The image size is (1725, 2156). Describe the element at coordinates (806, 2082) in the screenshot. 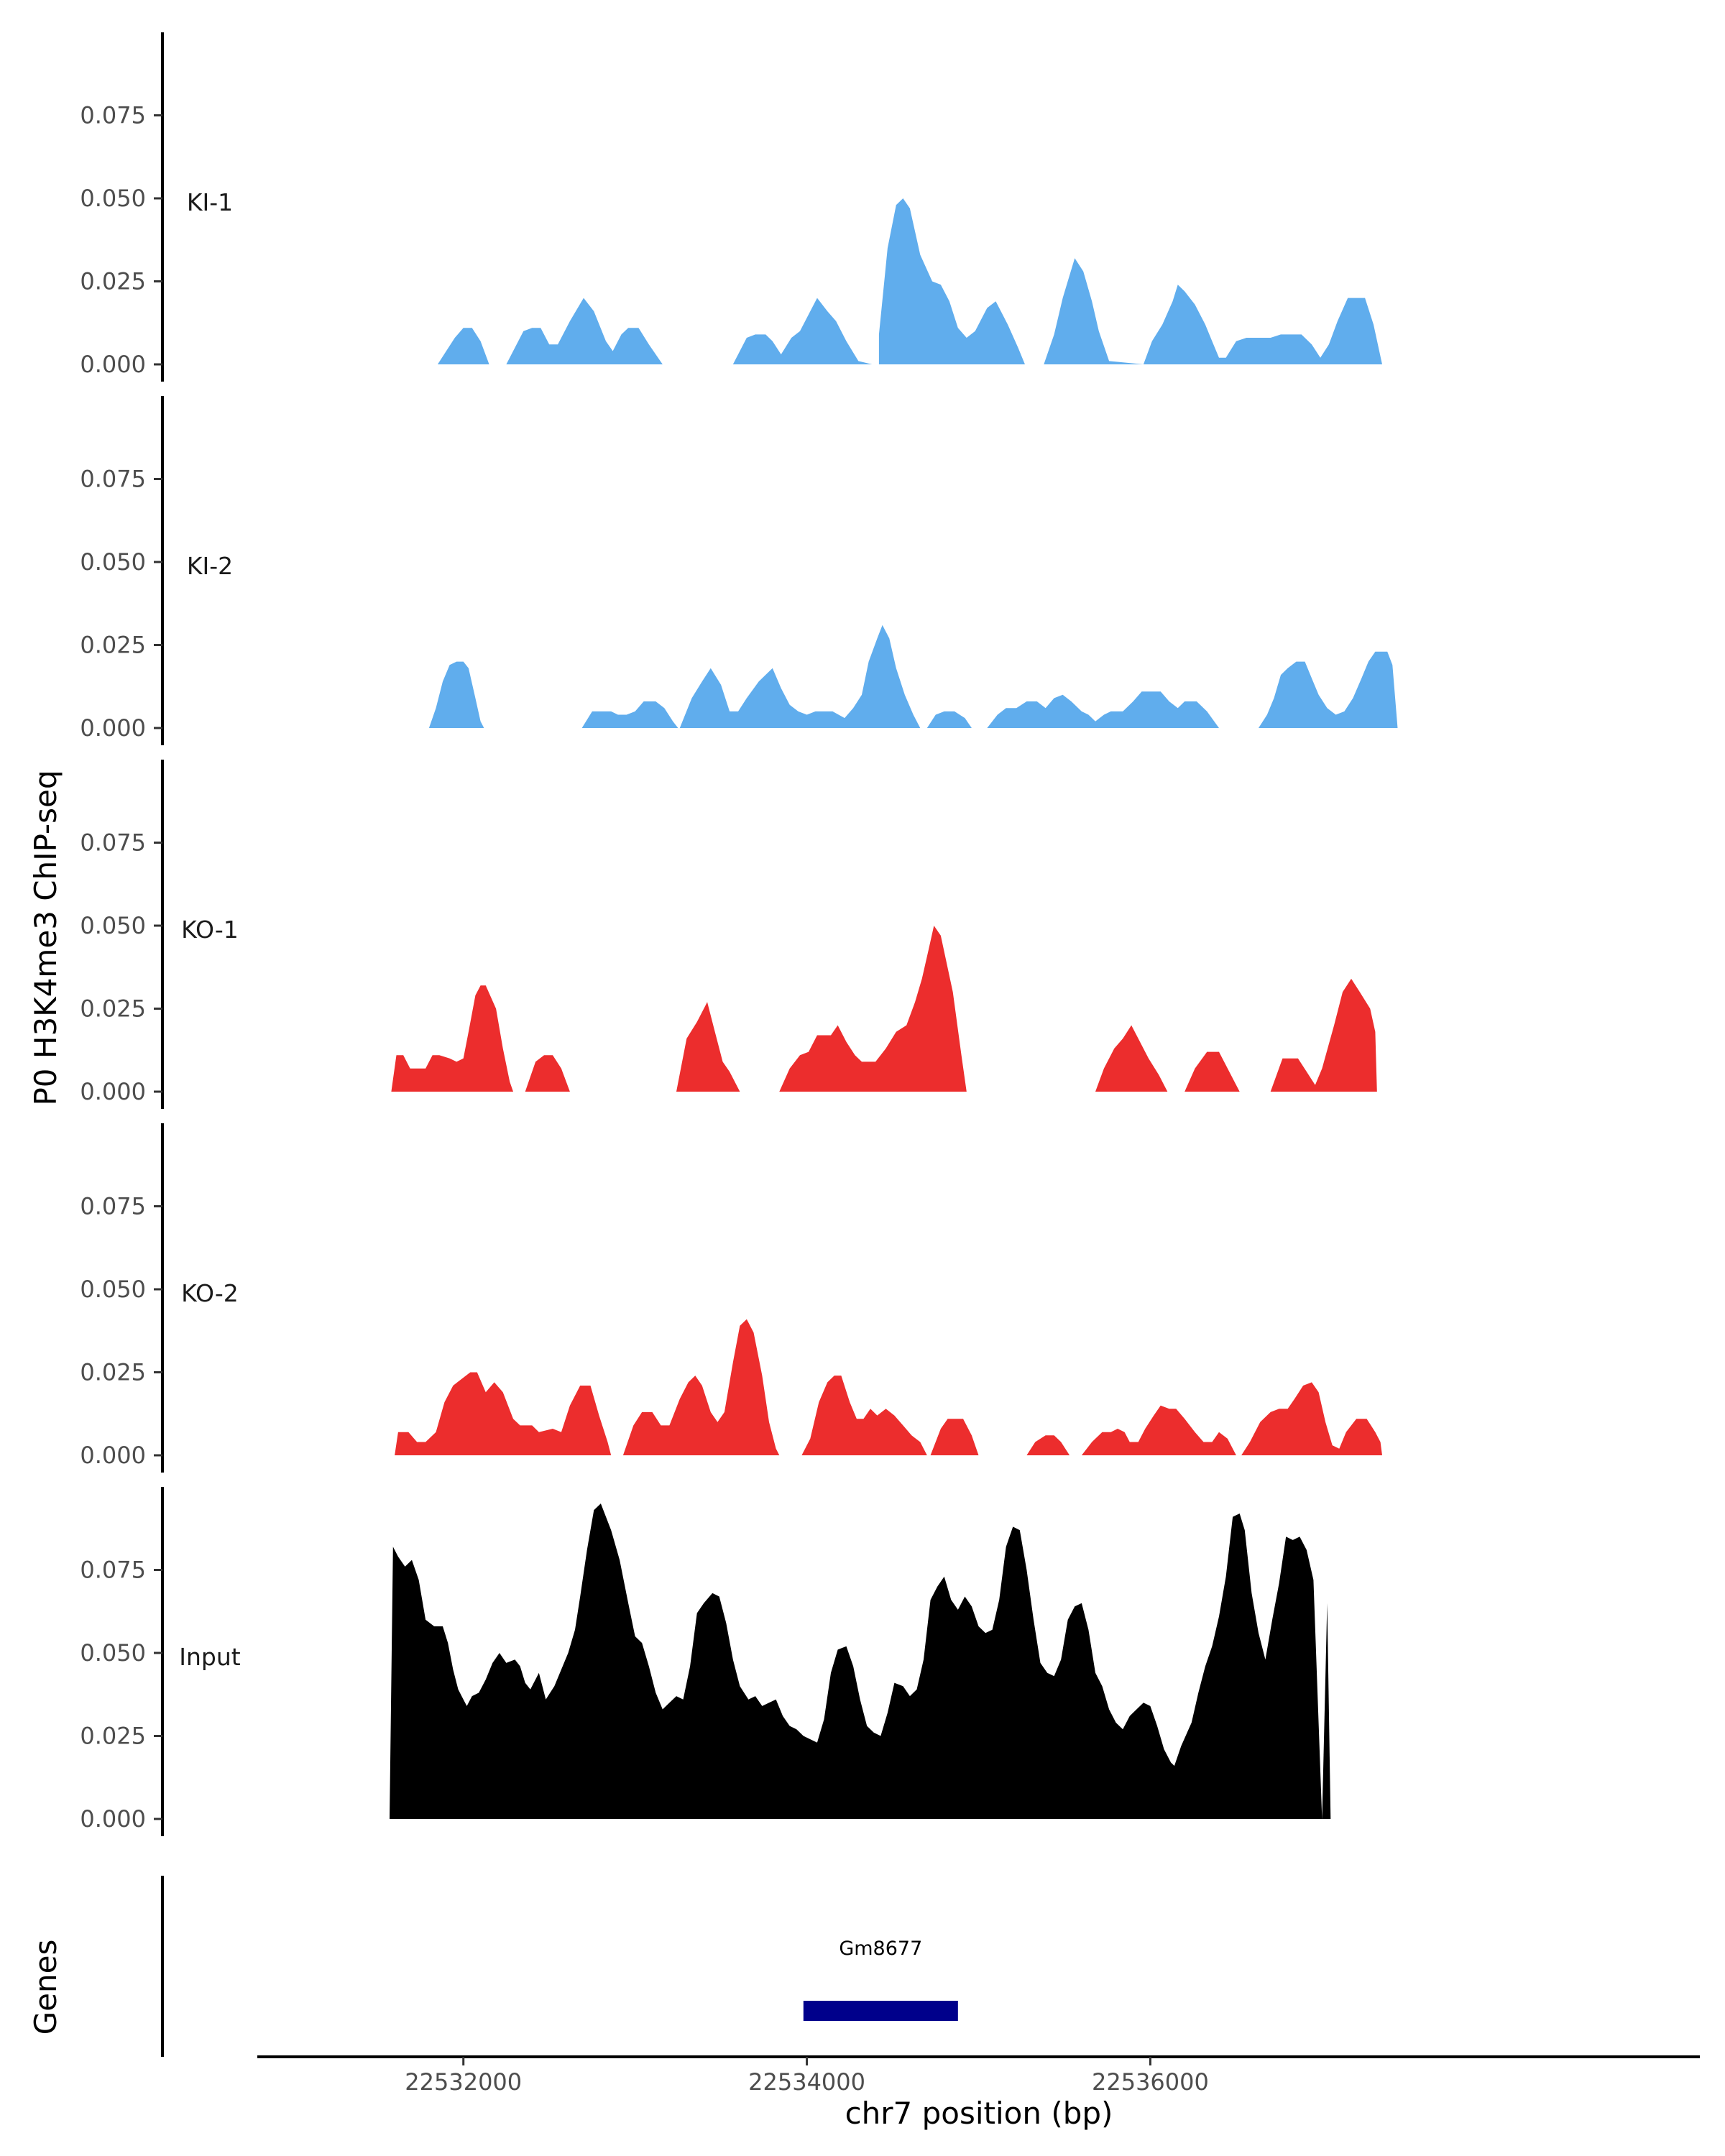

I see `x-tick-label: 22534000` at that location.